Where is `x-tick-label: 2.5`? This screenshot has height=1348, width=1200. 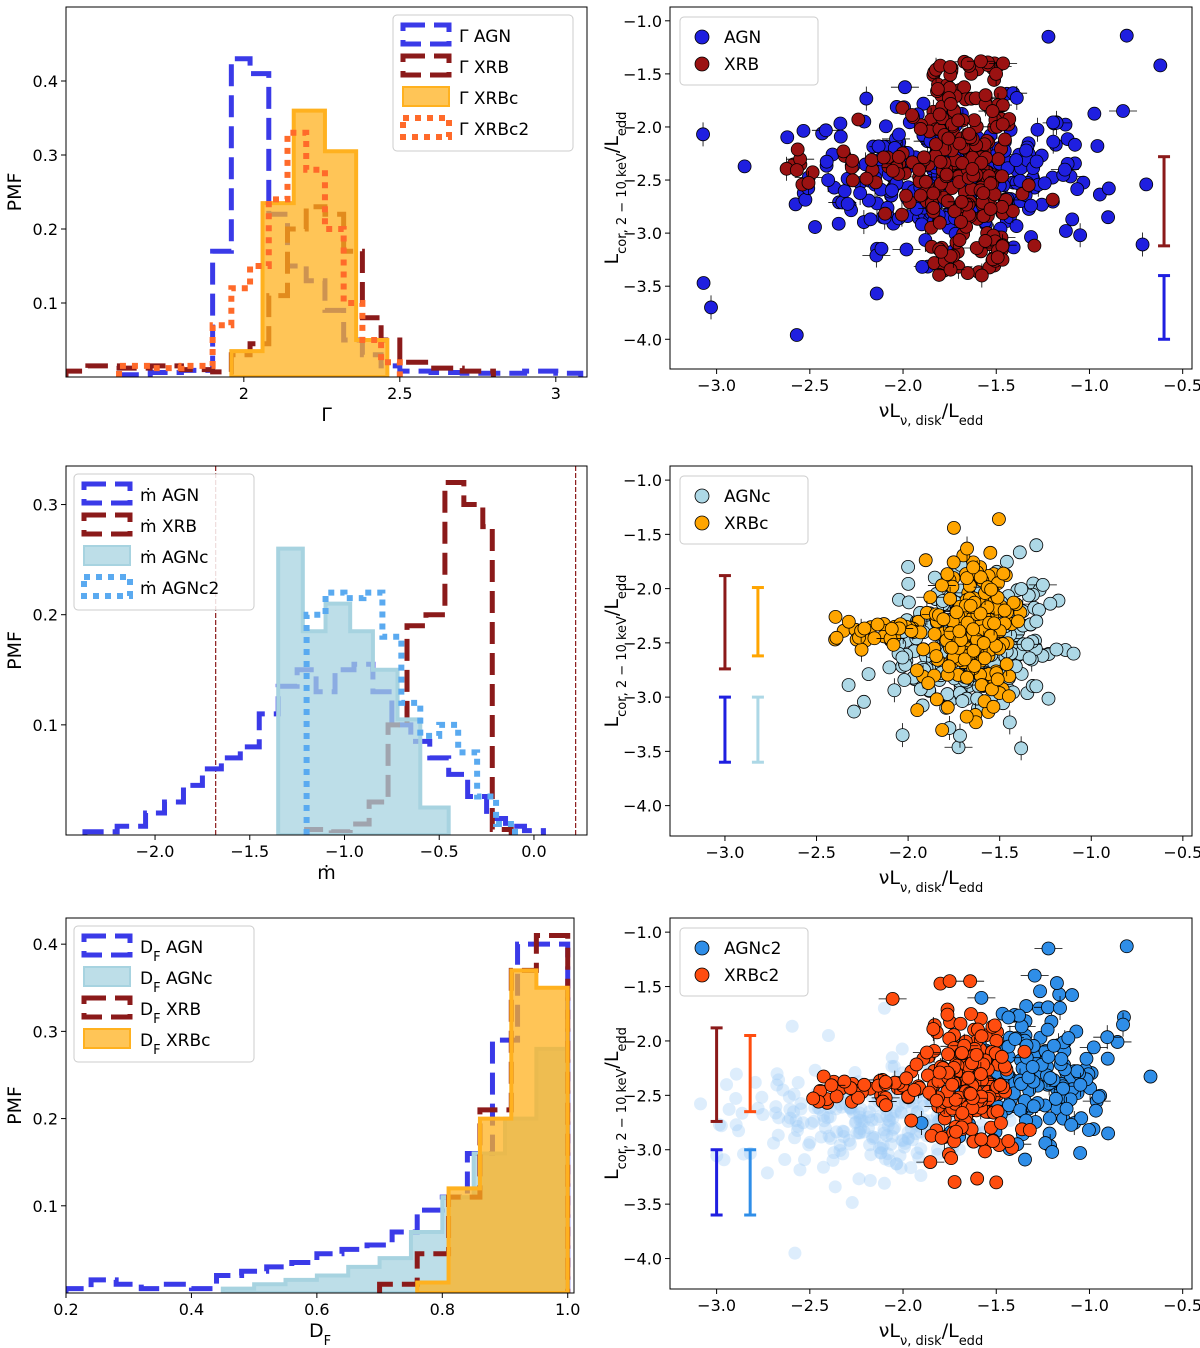
x-tick-label: 2.5 is located at coordinates (399, 393).